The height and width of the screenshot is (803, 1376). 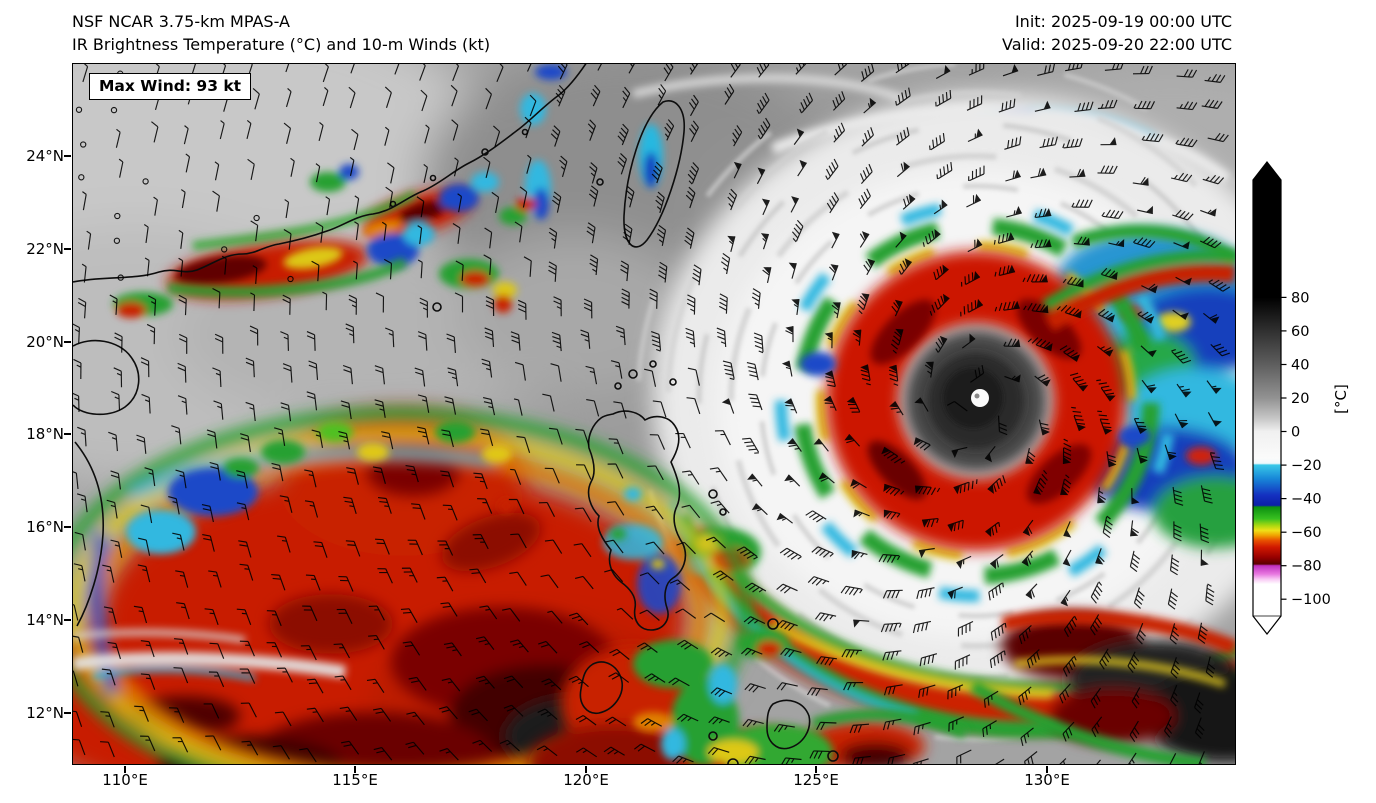 What do you see at coordinates (586, 780) in the screenshot?
I see `x-axis-label: 120°E` at bounding box center [586, 780].